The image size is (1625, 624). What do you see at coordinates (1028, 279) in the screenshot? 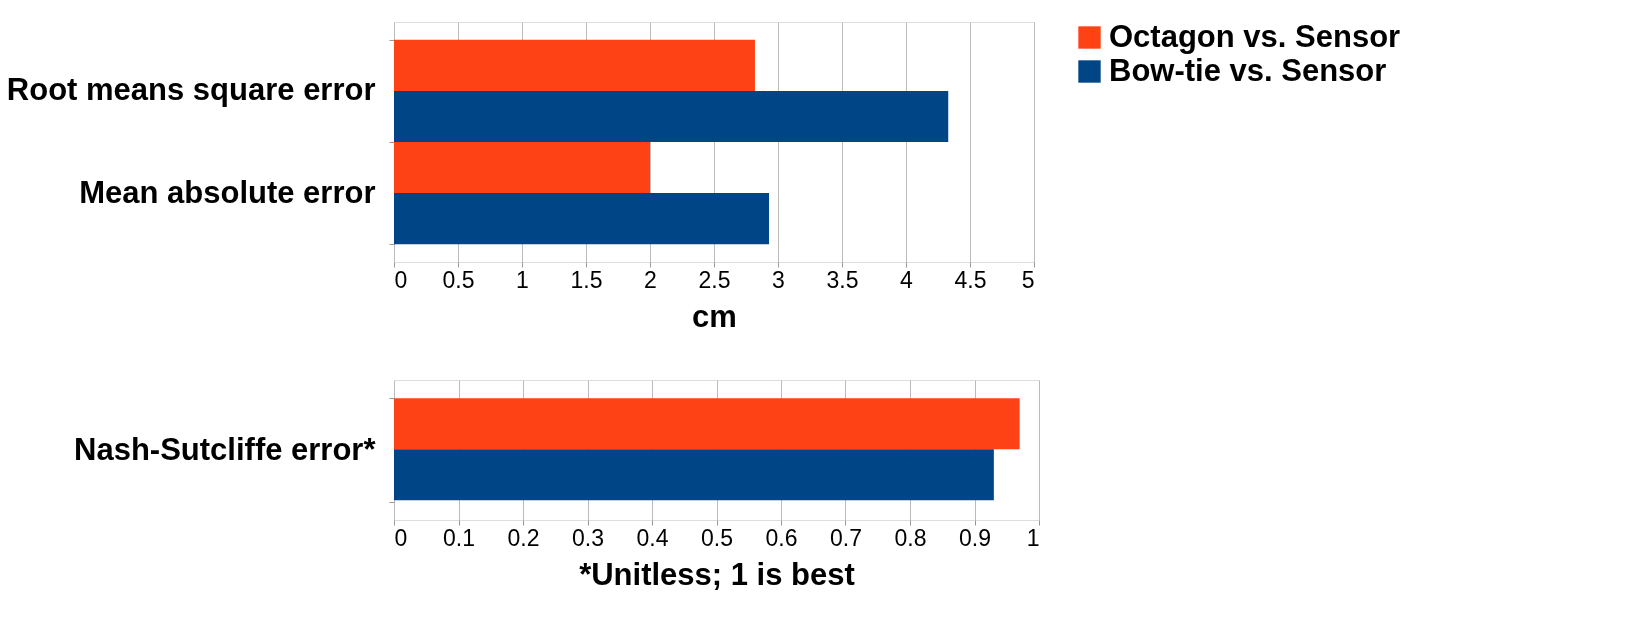
I see `x-tick-label: 5` at bounding box center [1028, 279].